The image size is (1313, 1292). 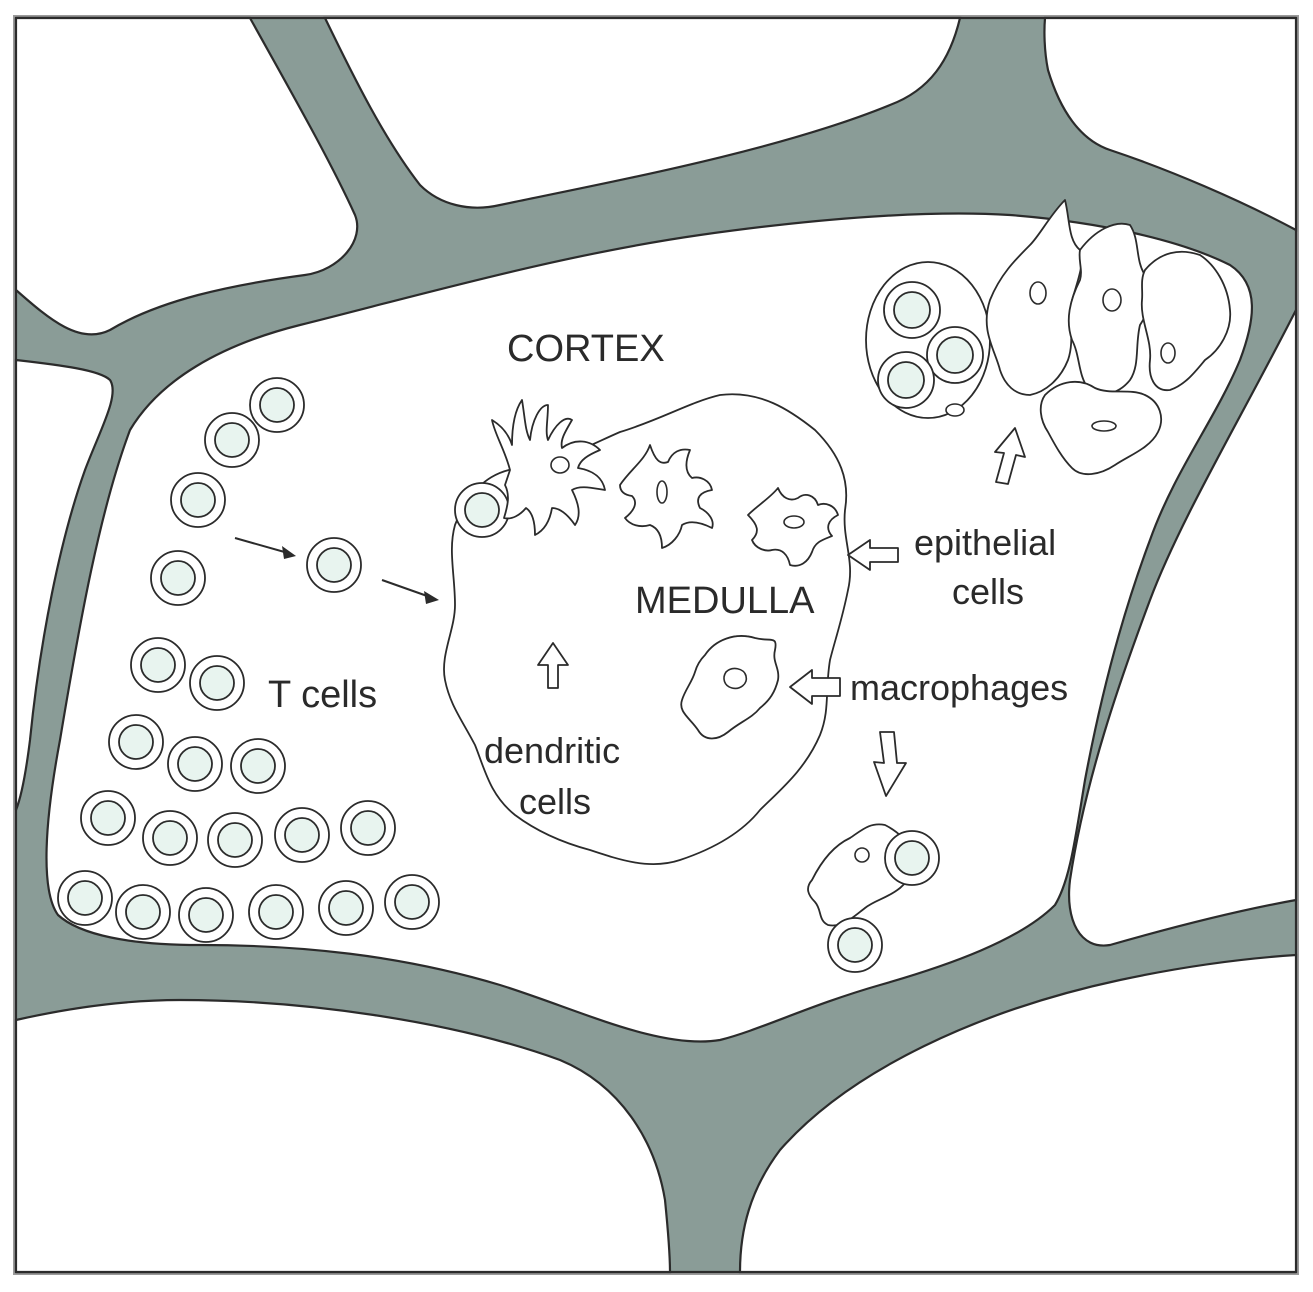 I want to click on t-cells-label: T cells, so click(x=322, y=695).